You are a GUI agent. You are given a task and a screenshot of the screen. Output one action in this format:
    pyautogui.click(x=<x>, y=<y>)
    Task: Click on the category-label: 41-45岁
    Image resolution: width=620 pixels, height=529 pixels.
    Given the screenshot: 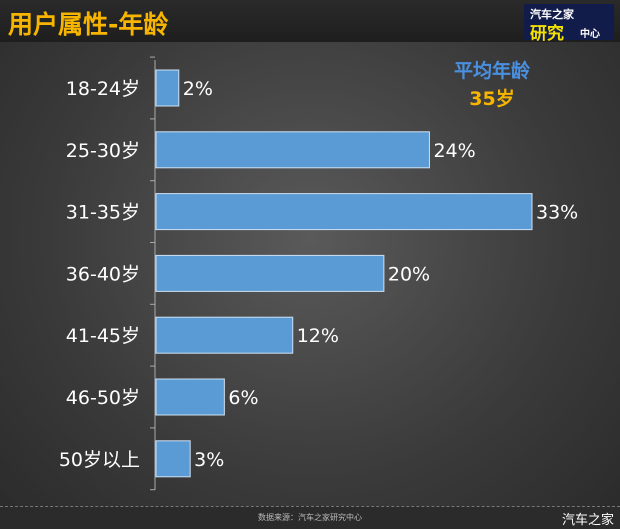 What is the action you would take?
    pyautogui.click(x=103, y=336)
    